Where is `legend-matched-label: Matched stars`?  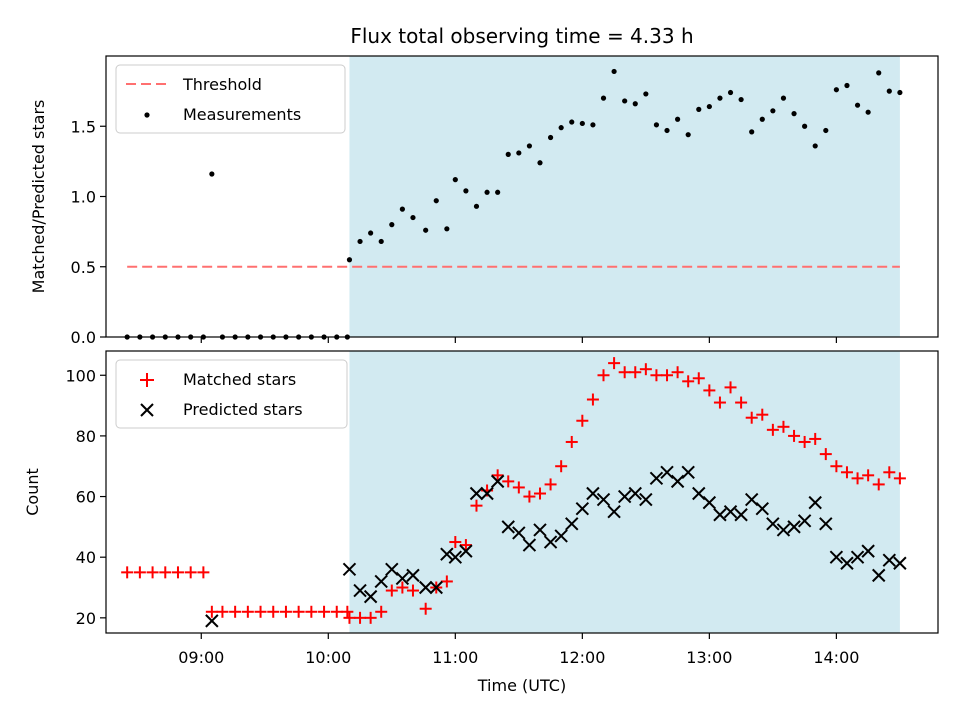
legend-matched-label: Matched stars is located at coordinates (239, 379).